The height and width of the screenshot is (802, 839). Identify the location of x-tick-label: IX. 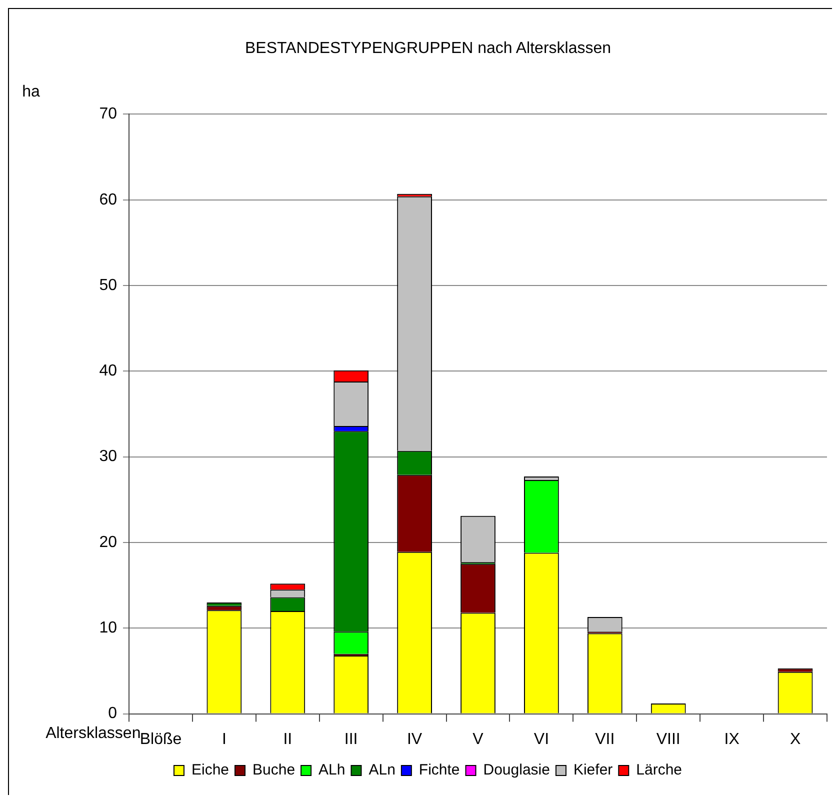
(732, 739).